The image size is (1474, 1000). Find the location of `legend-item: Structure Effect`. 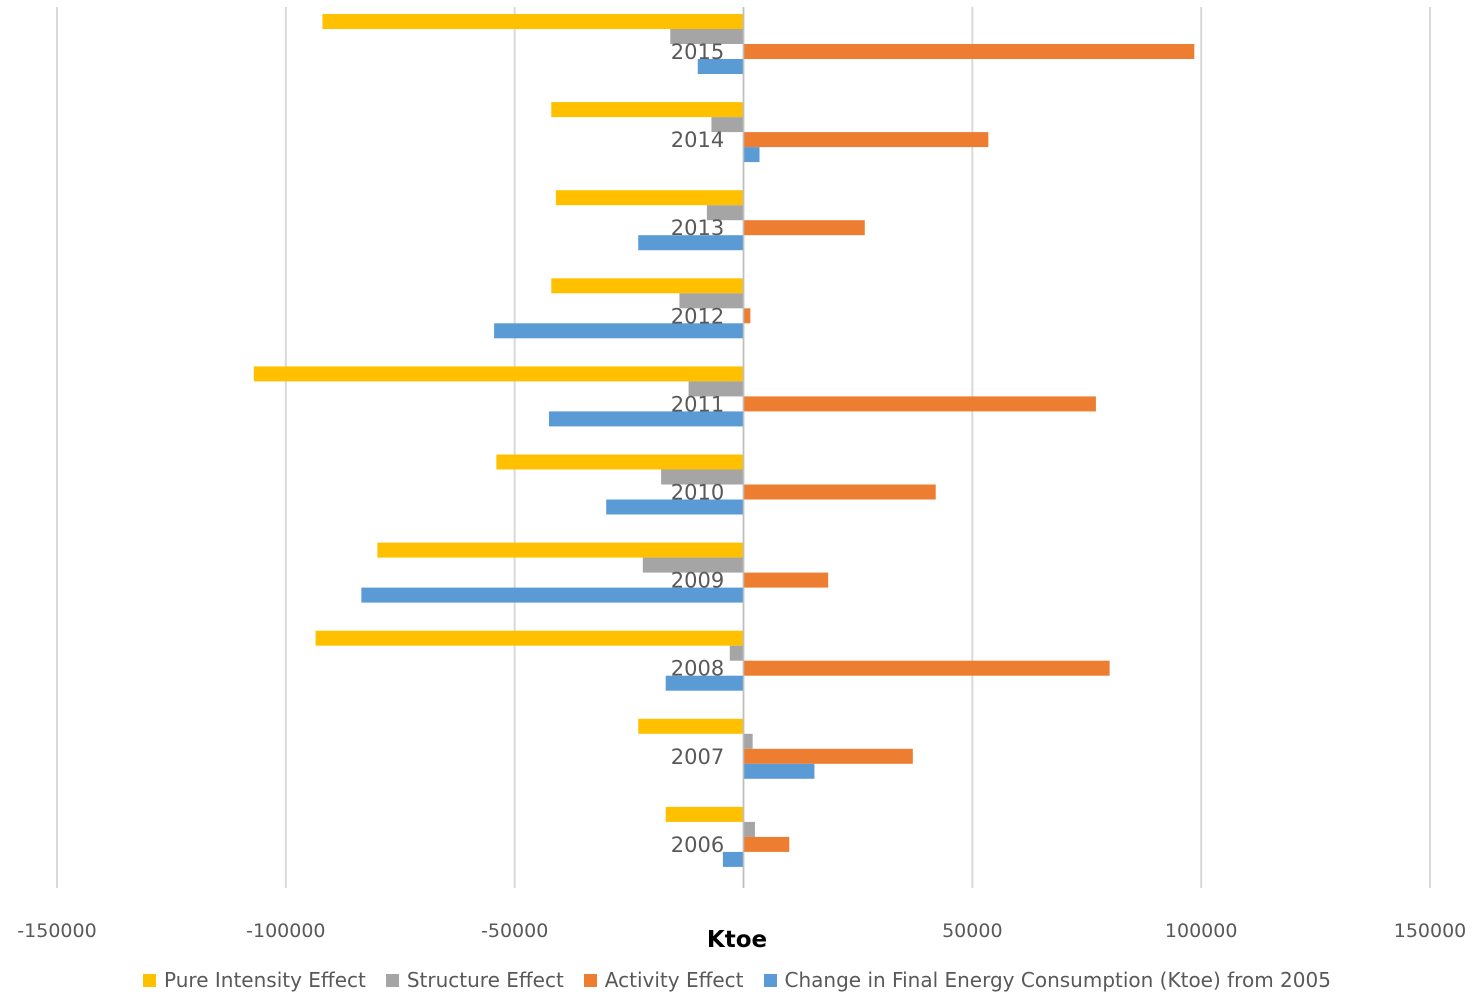

legend-item: Structure Effect is located at coordinates (474, 980).